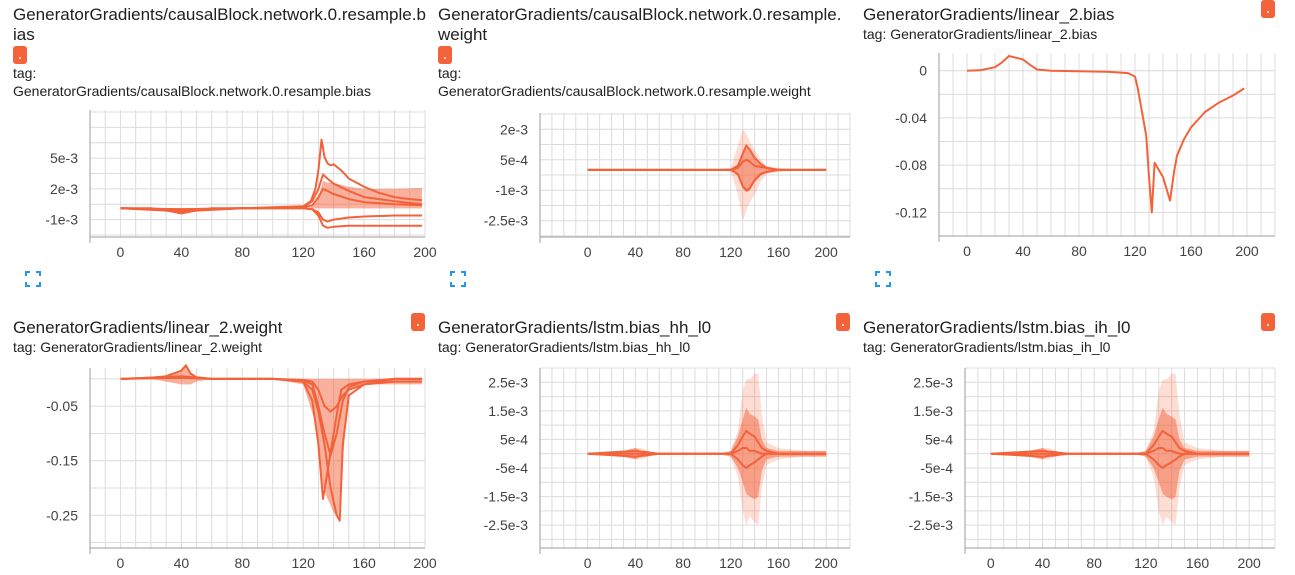  Describe the element at coordinates (151, 347) in the screenshot. I see `tag-value: GeneratorGradients/linear_2.weight` at that location.